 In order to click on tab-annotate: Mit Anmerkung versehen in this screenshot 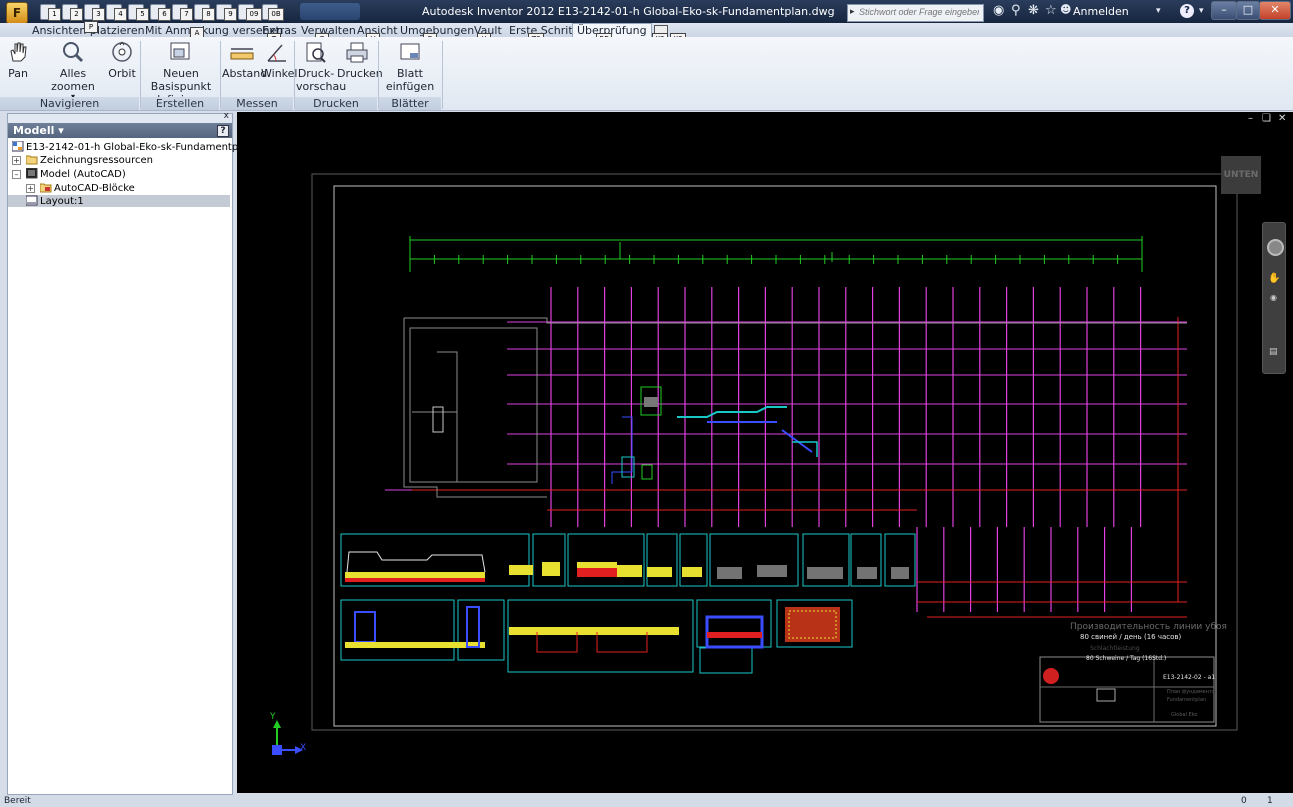, I will do `click(214, 30)`.